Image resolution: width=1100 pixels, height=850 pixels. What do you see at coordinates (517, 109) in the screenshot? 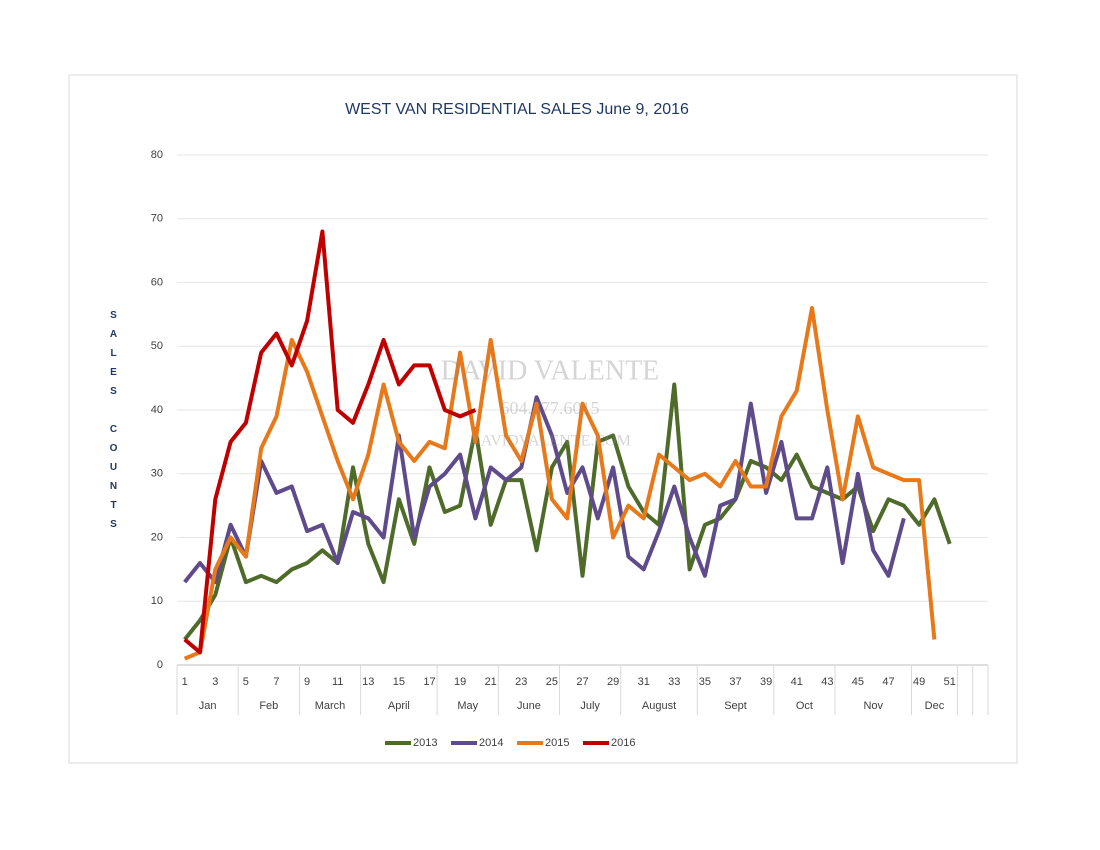
I see `chart-title: WEST VAN RESIDENTIAL SALES June 9, 2016` at bounding box center [517, 109].